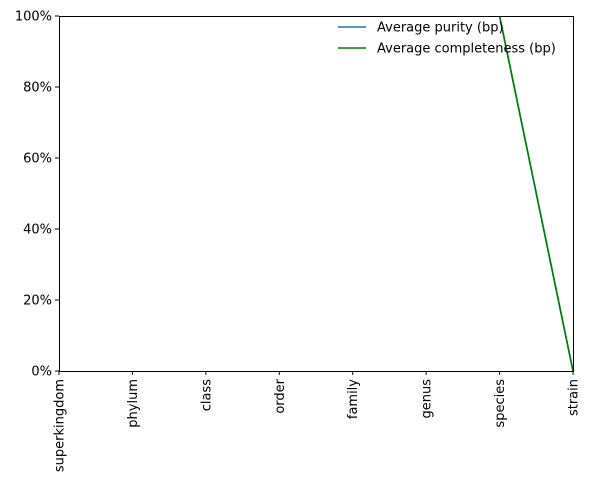  Describe the element at coordinates (60, 425) in the screenshot. I see `x-tick-label: superkingdom` at that location.